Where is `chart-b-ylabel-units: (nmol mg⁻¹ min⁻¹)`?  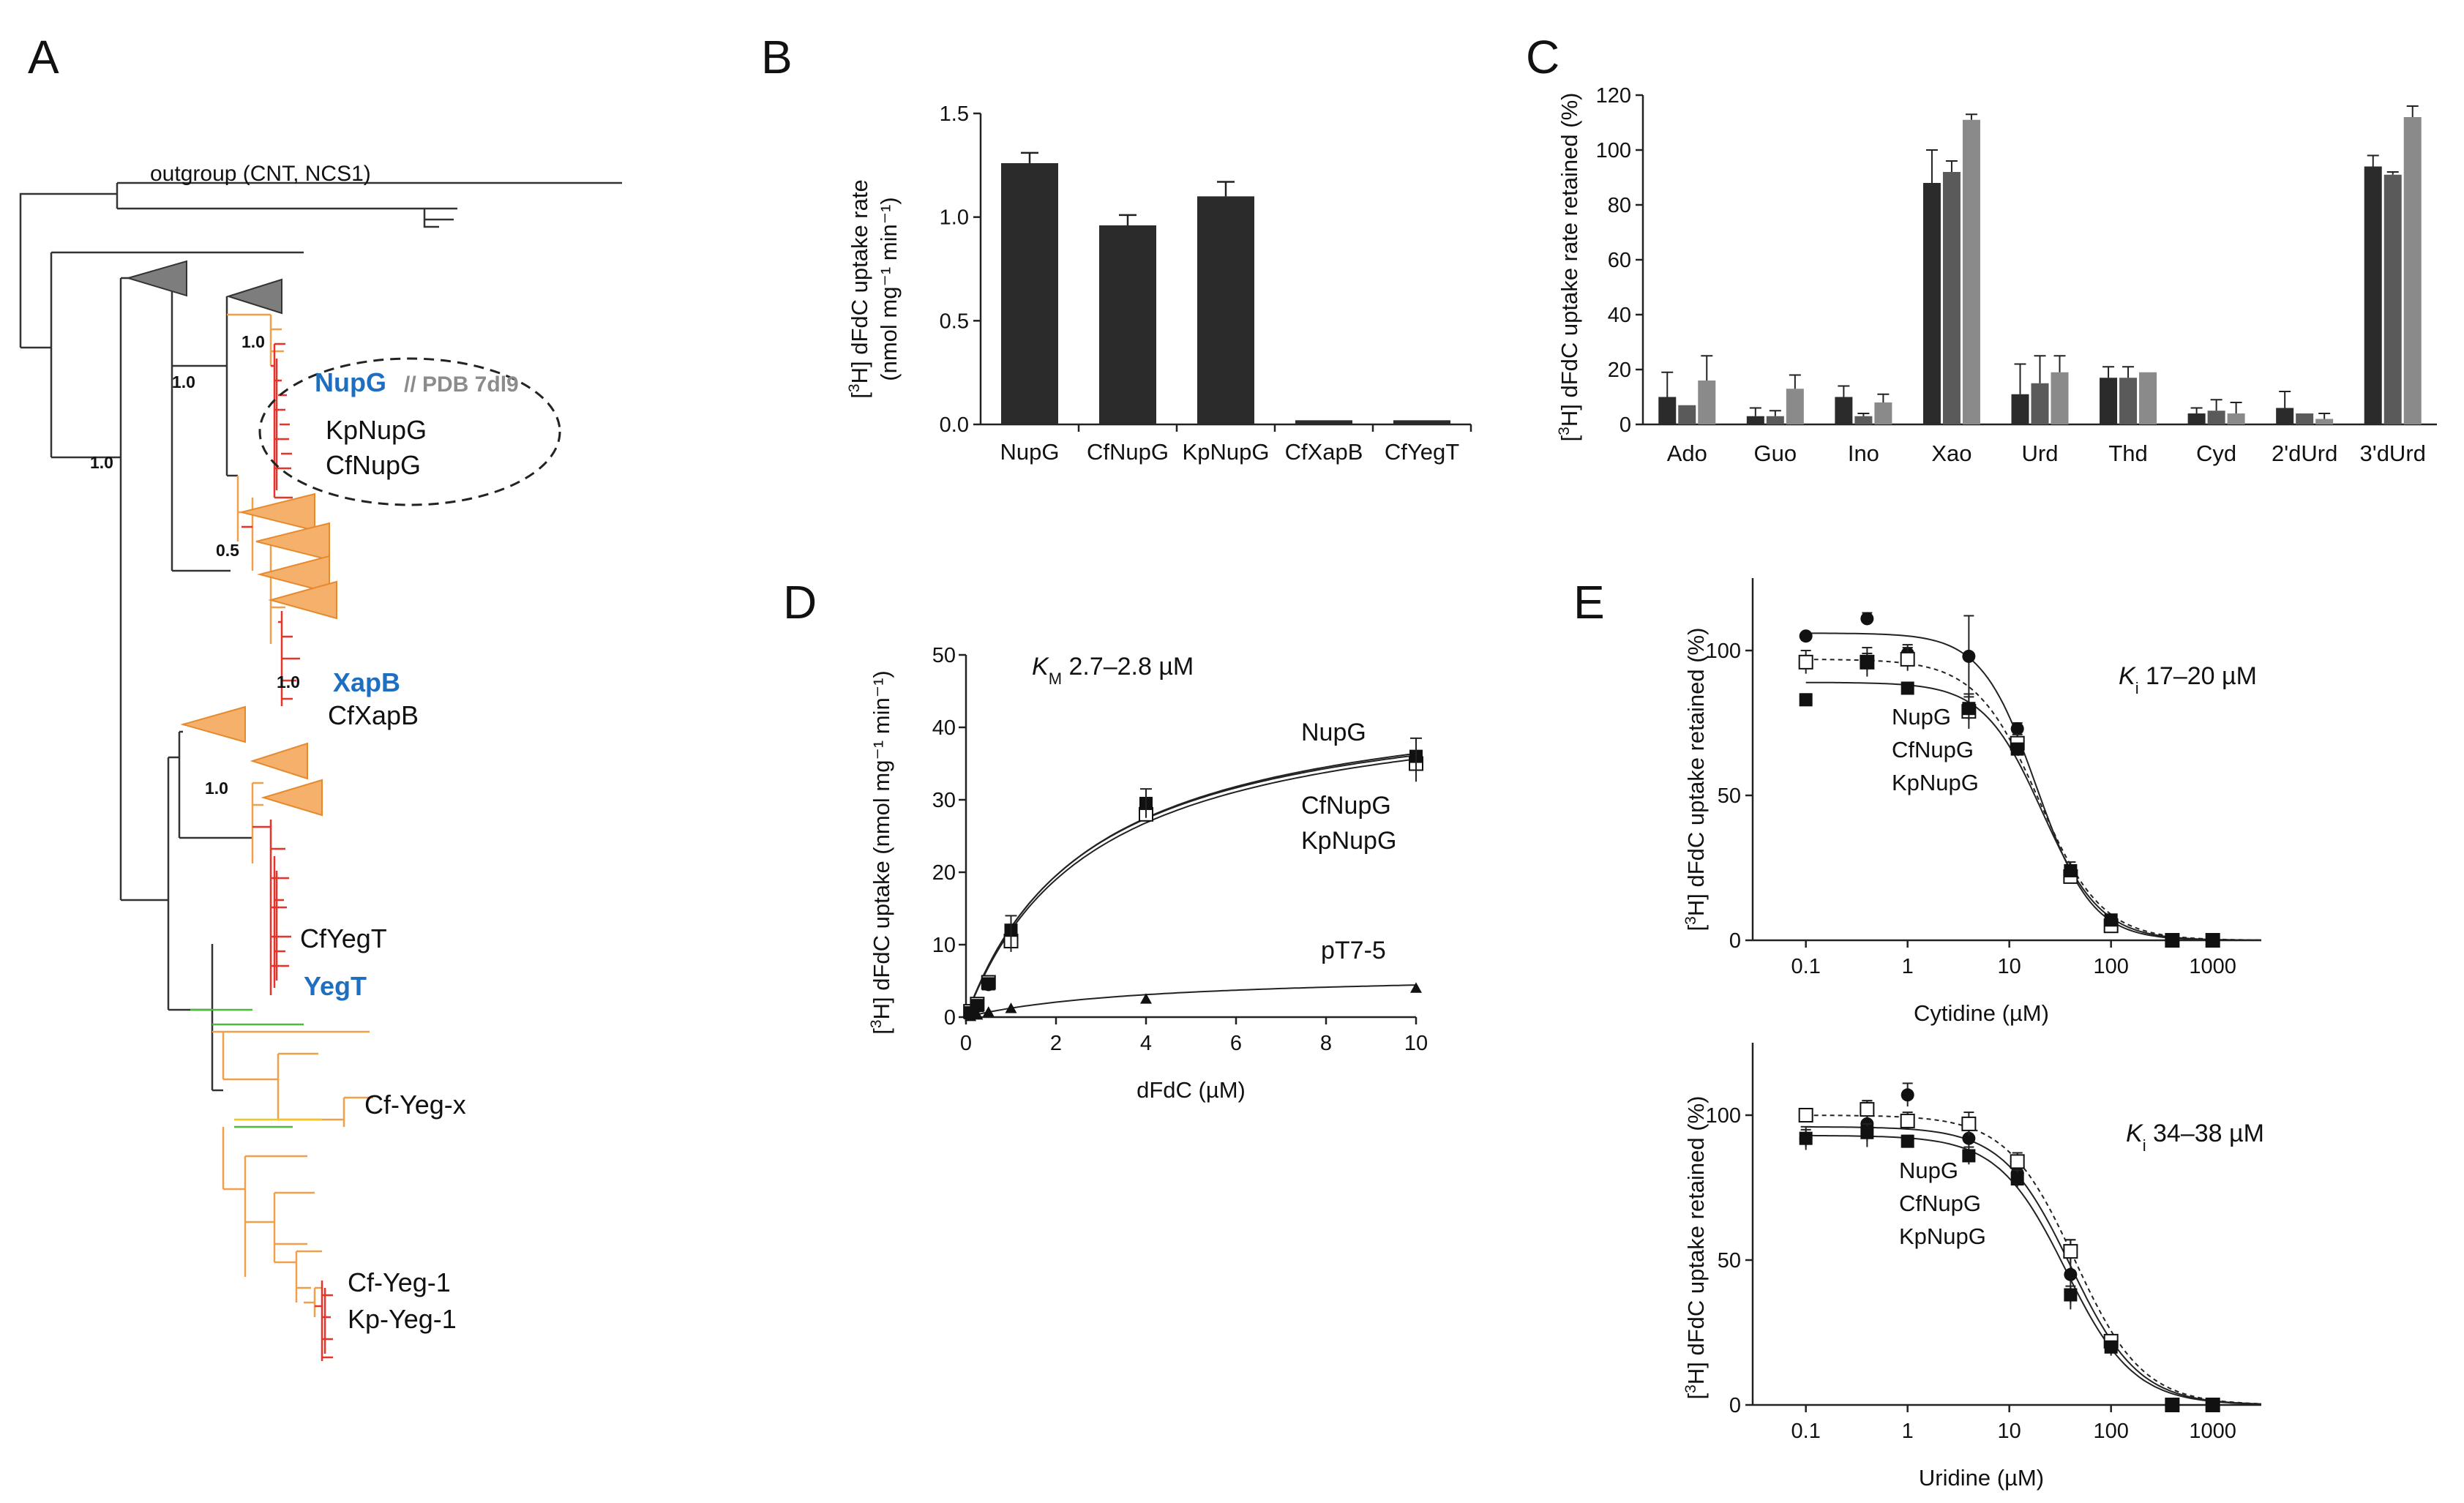 chart-b-ylabel-units: (nmol mg⁻¹ min⁻¹) is located at coordinates (889, 289).